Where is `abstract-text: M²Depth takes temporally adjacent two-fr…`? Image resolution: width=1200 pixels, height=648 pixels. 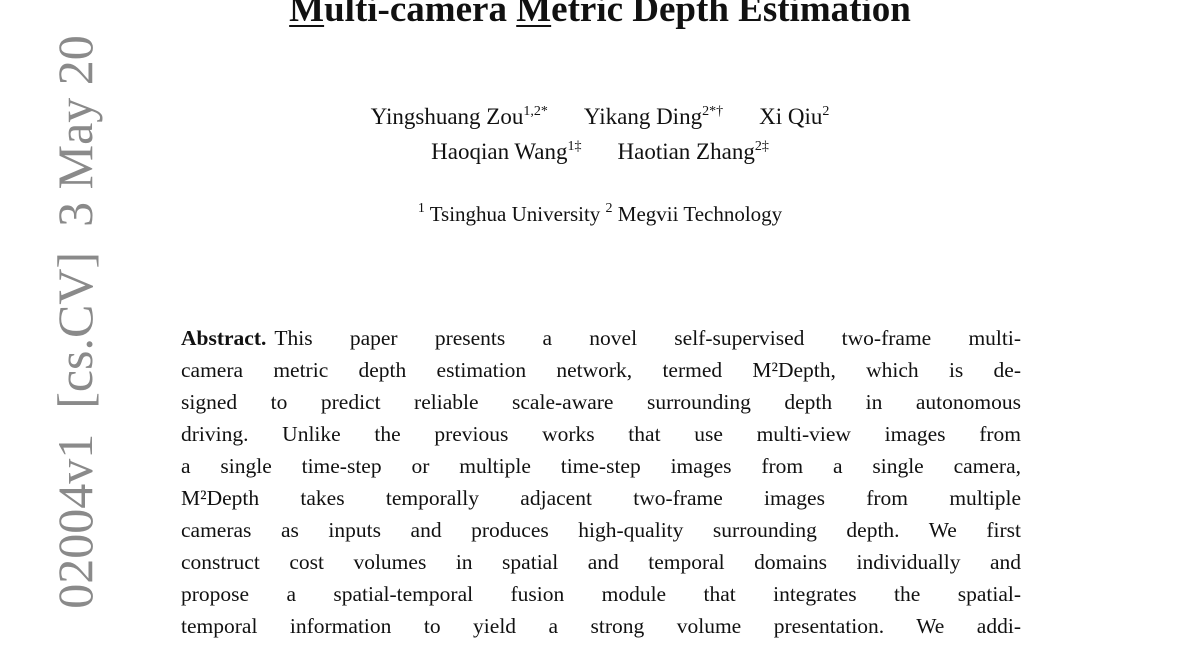
abstract-text: M²Depth takes temporally adjacent two-fr… is located at coordinates (601, 498).